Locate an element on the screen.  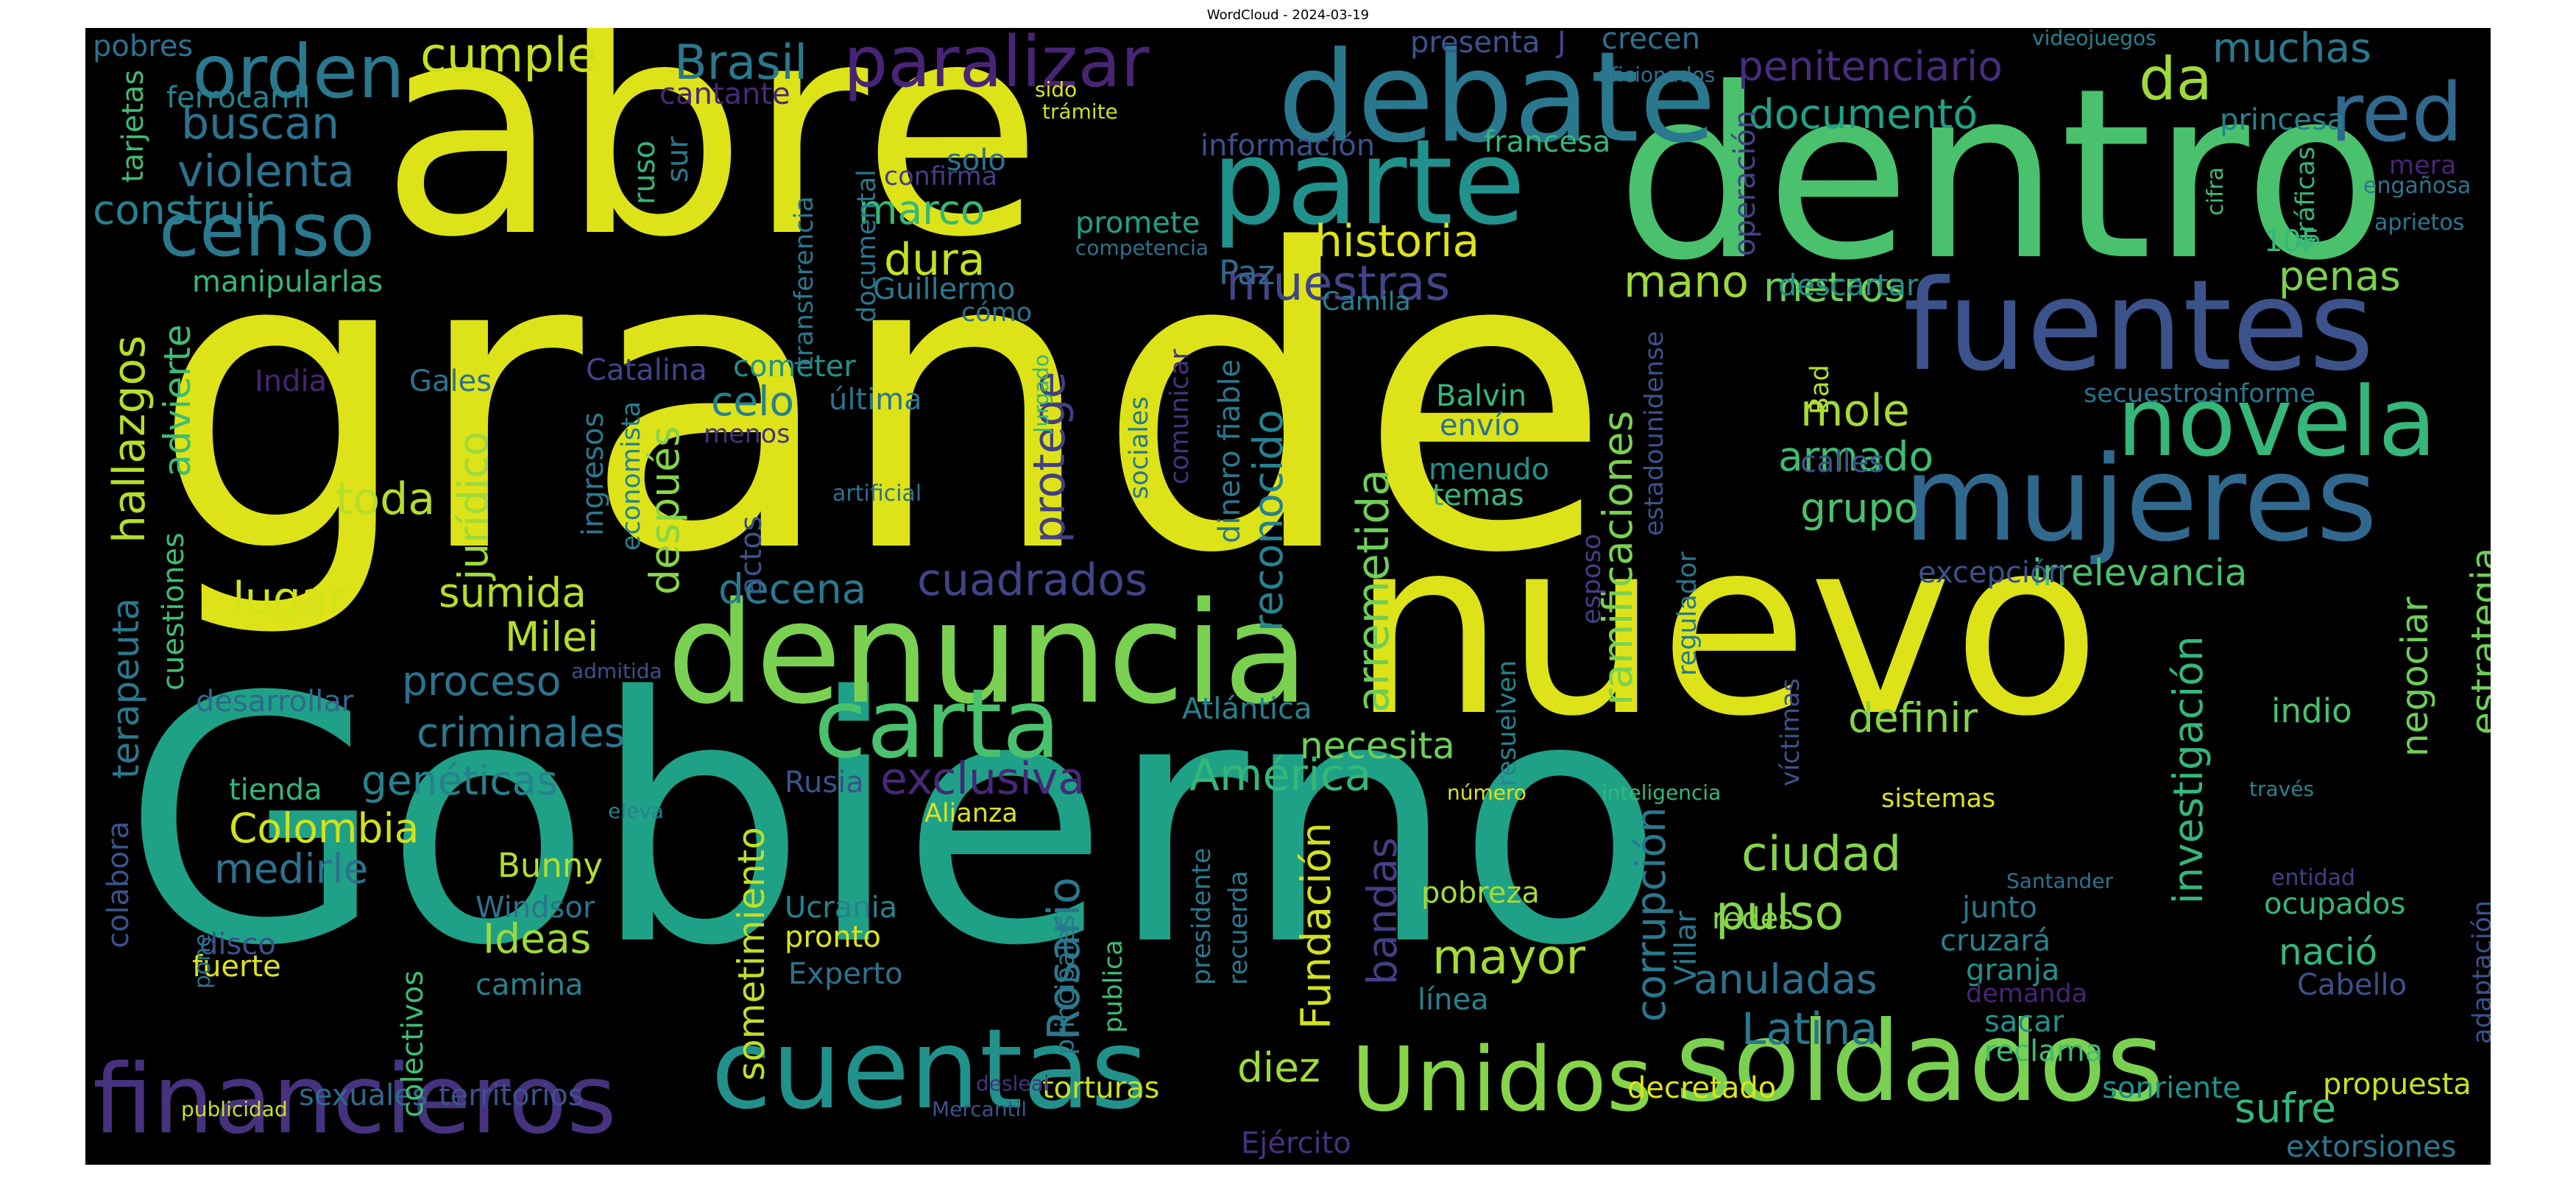
word-negociar: negociar is located at coordinates (2414, 676).